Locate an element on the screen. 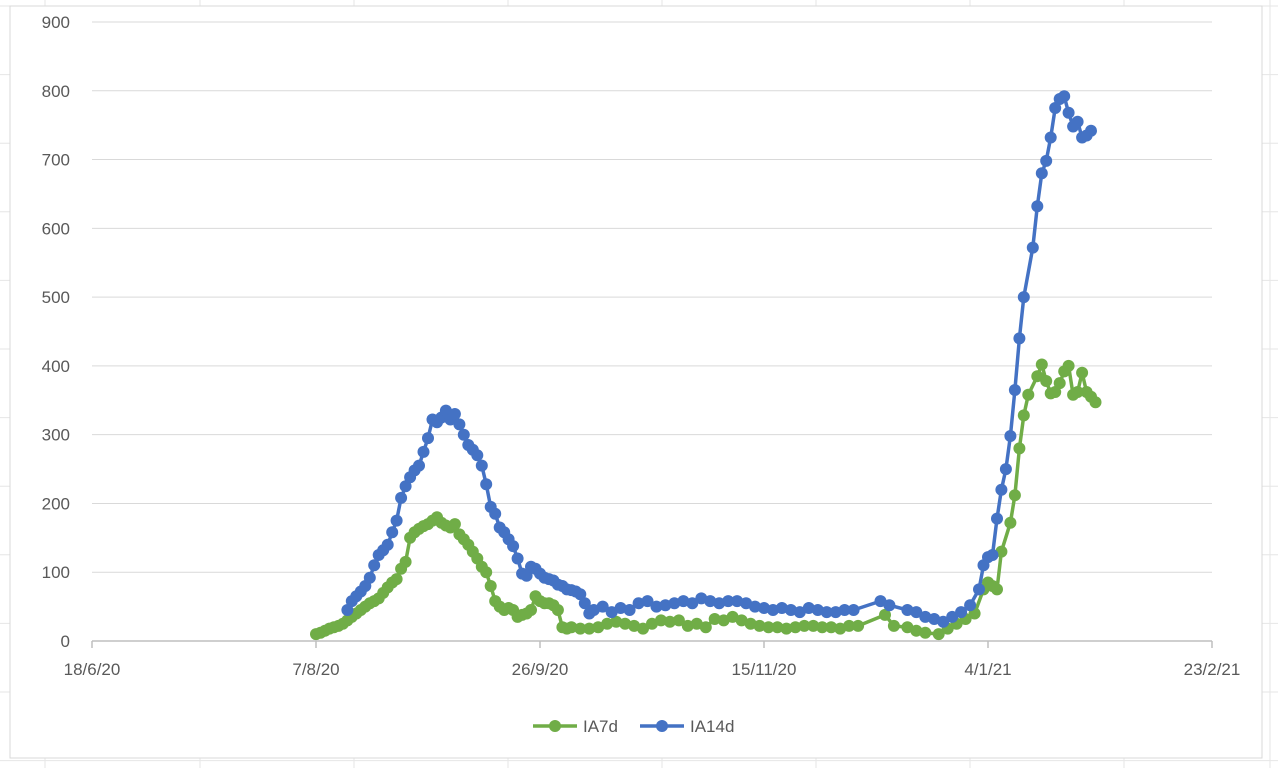  x-tick-label: 23/2/21 is located at coordinates (1212, 669).